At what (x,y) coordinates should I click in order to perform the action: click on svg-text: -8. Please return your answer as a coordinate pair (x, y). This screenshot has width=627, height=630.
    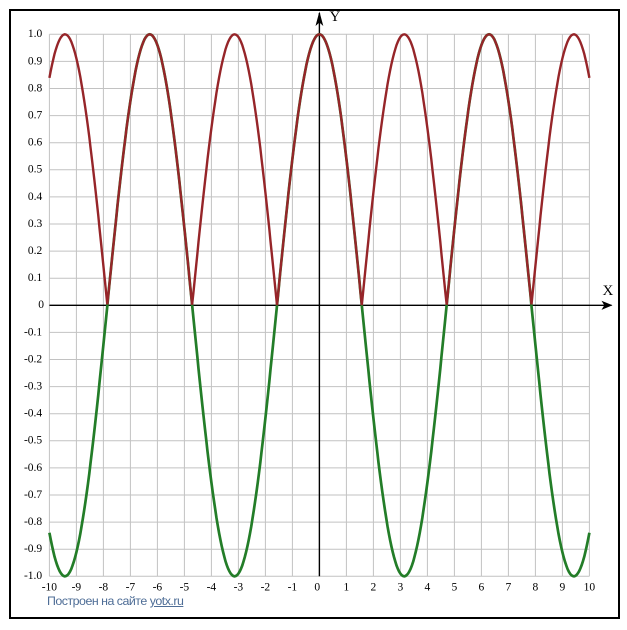
    Looking at the image, I should click on (104, 588).